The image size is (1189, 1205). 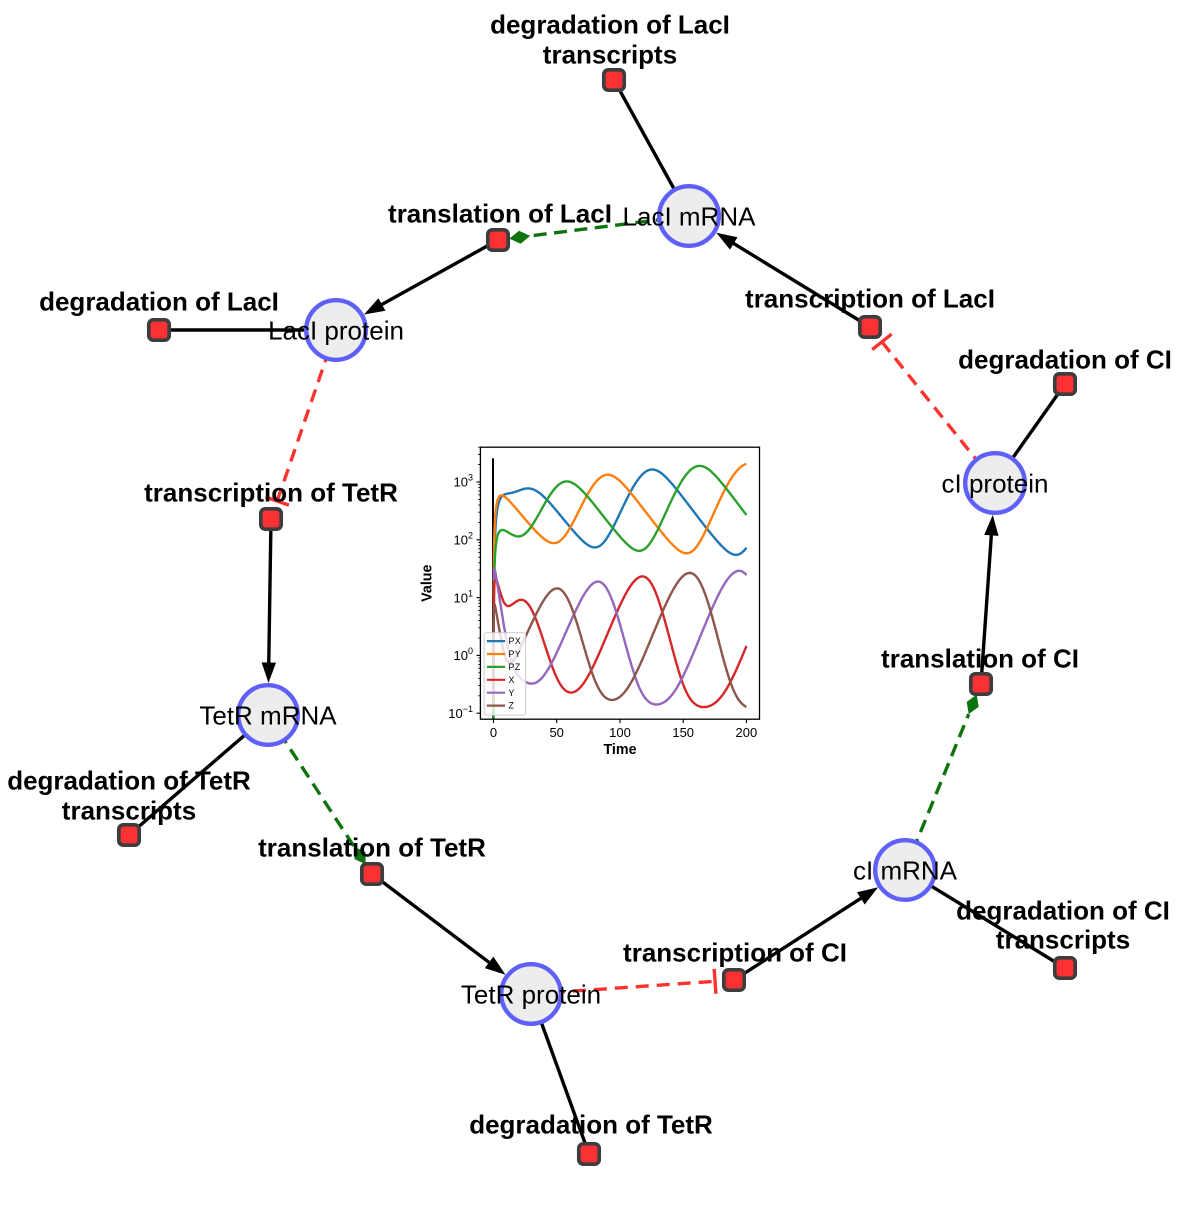 I want to click on svg-text: PX, so click(x=515, y=641).